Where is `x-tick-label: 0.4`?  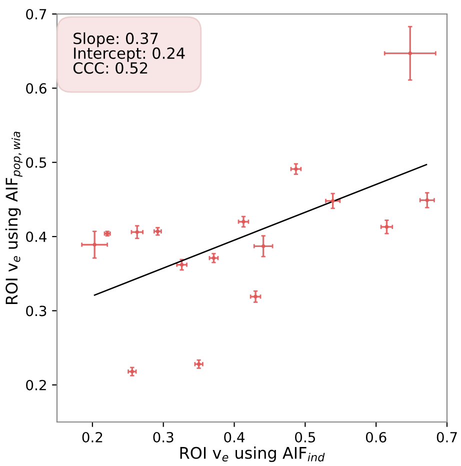
x-tick-label: 0.4 is located at coordinates (234, 437).